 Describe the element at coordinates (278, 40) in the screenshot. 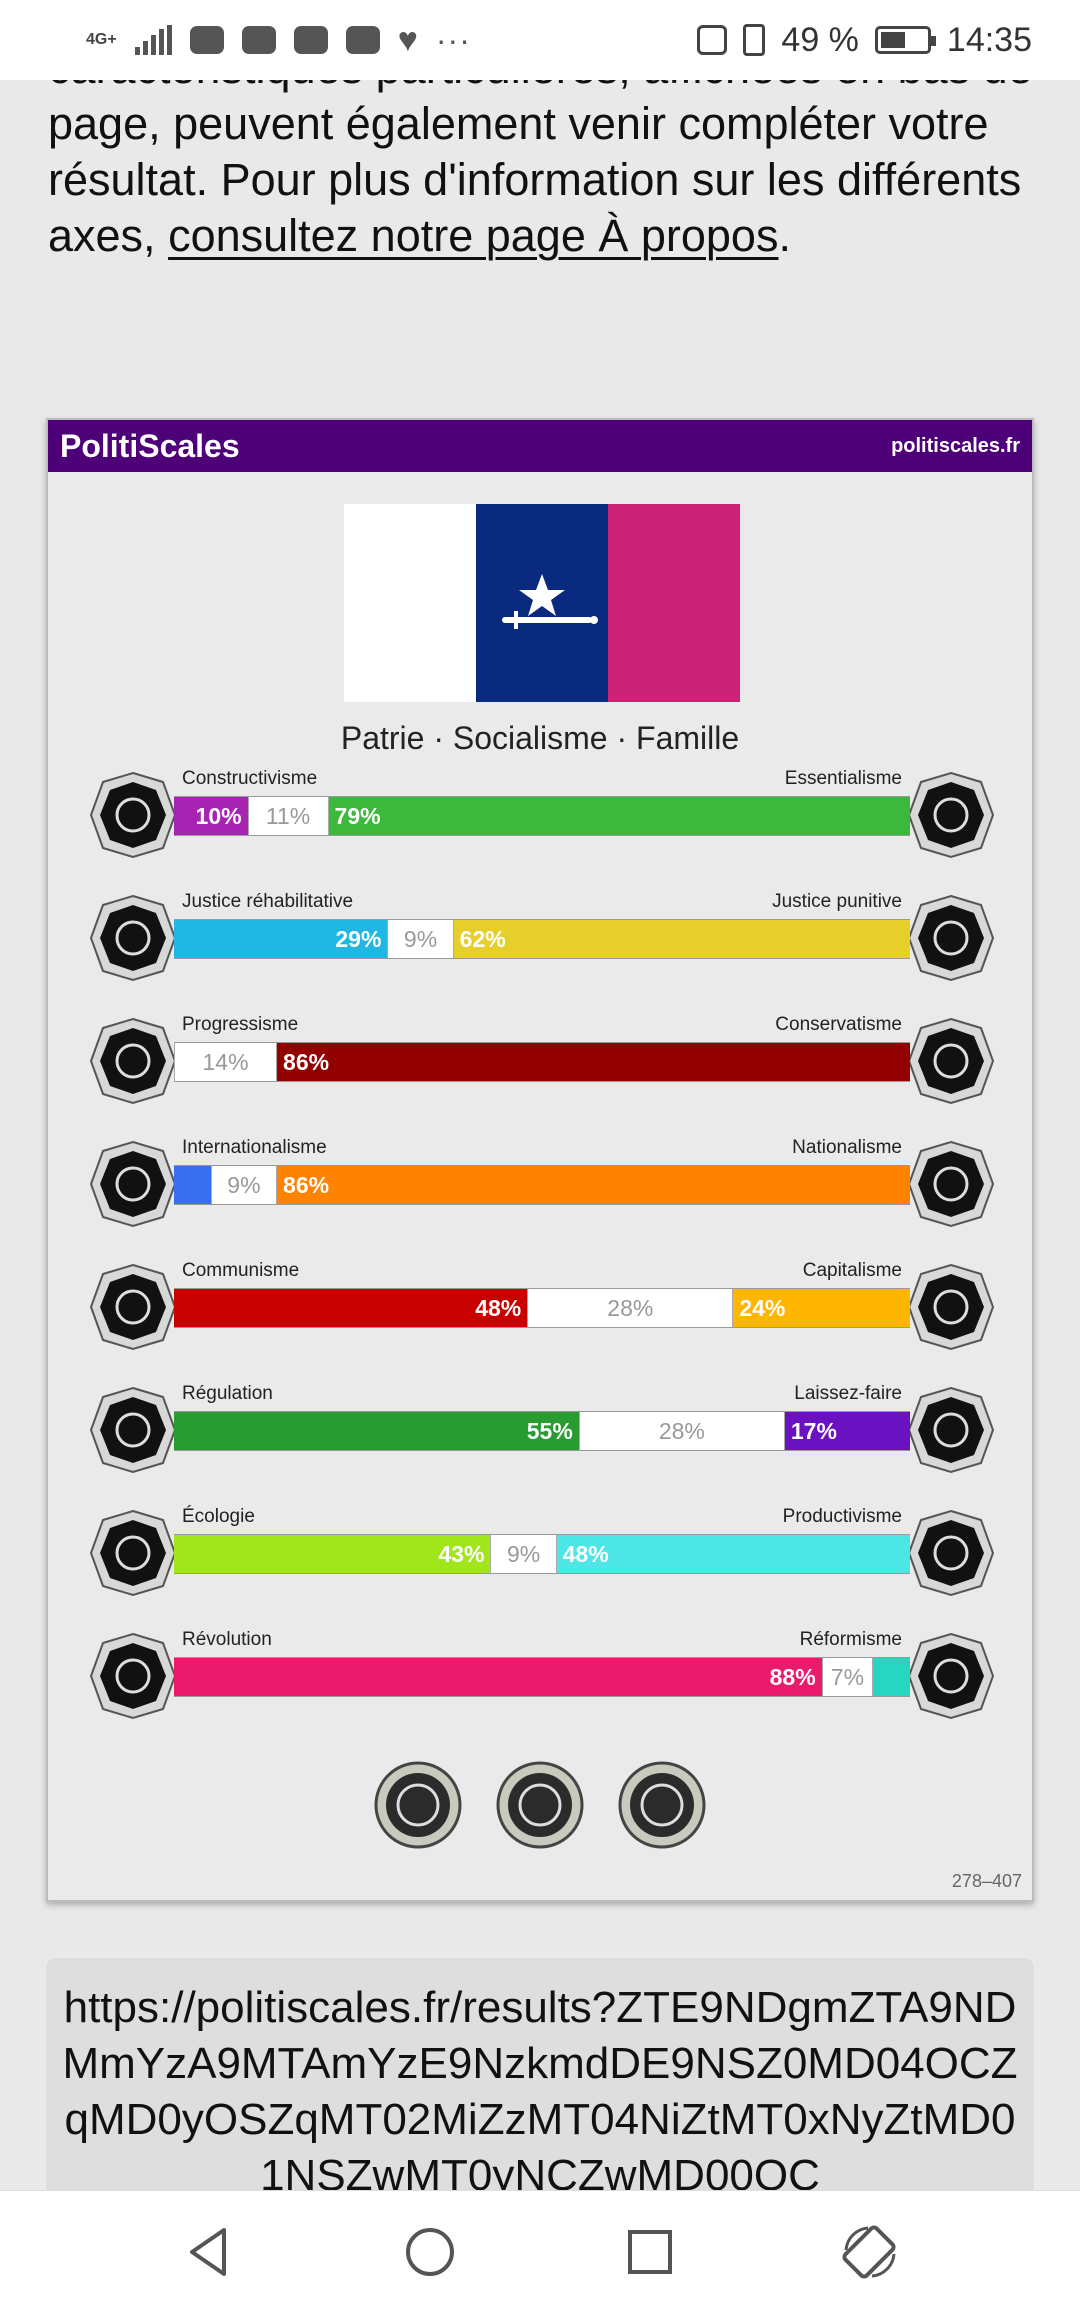

I see `status-left: 4G+ ♥ ···` at that location.